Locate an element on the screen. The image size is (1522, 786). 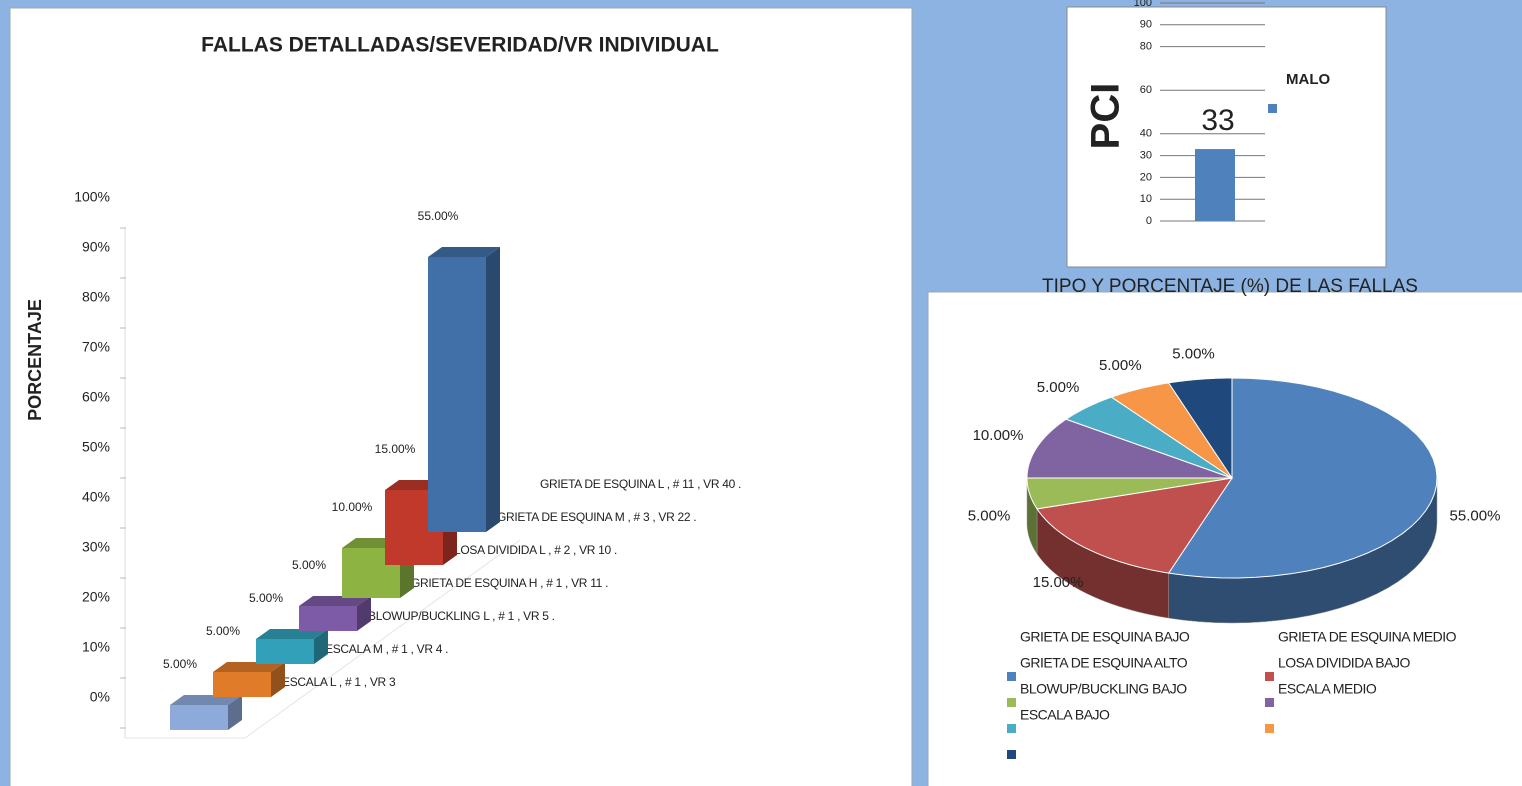
y-tick-label: 90 is located at coordinates (1146, 25).